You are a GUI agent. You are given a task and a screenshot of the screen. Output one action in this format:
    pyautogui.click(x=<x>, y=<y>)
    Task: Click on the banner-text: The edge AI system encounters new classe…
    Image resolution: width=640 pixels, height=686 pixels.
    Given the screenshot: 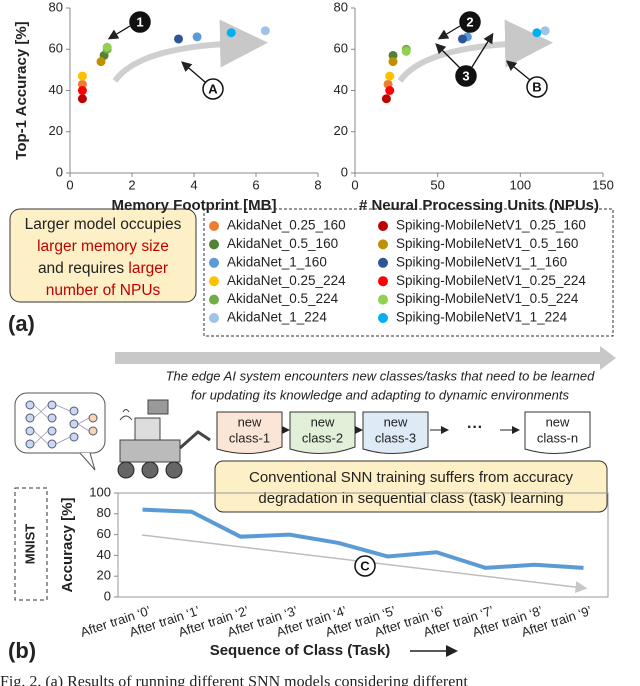 What is the action you would take?
    pyautogui.click(x=381, y=375)
    